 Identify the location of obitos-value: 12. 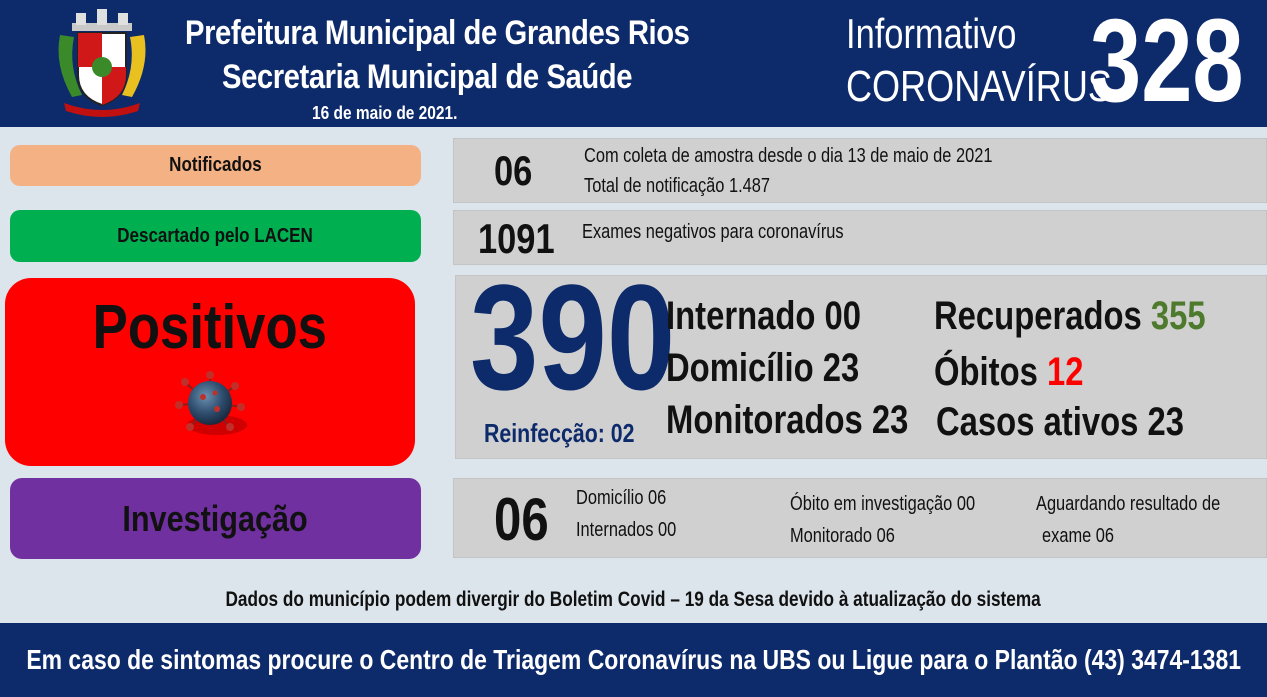
(1065, 372).